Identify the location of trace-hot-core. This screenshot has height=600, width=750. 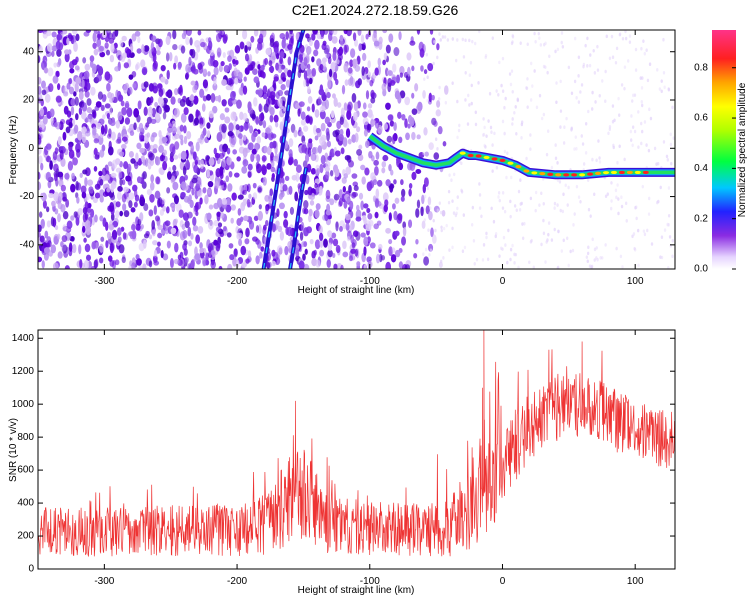
(574, 175).